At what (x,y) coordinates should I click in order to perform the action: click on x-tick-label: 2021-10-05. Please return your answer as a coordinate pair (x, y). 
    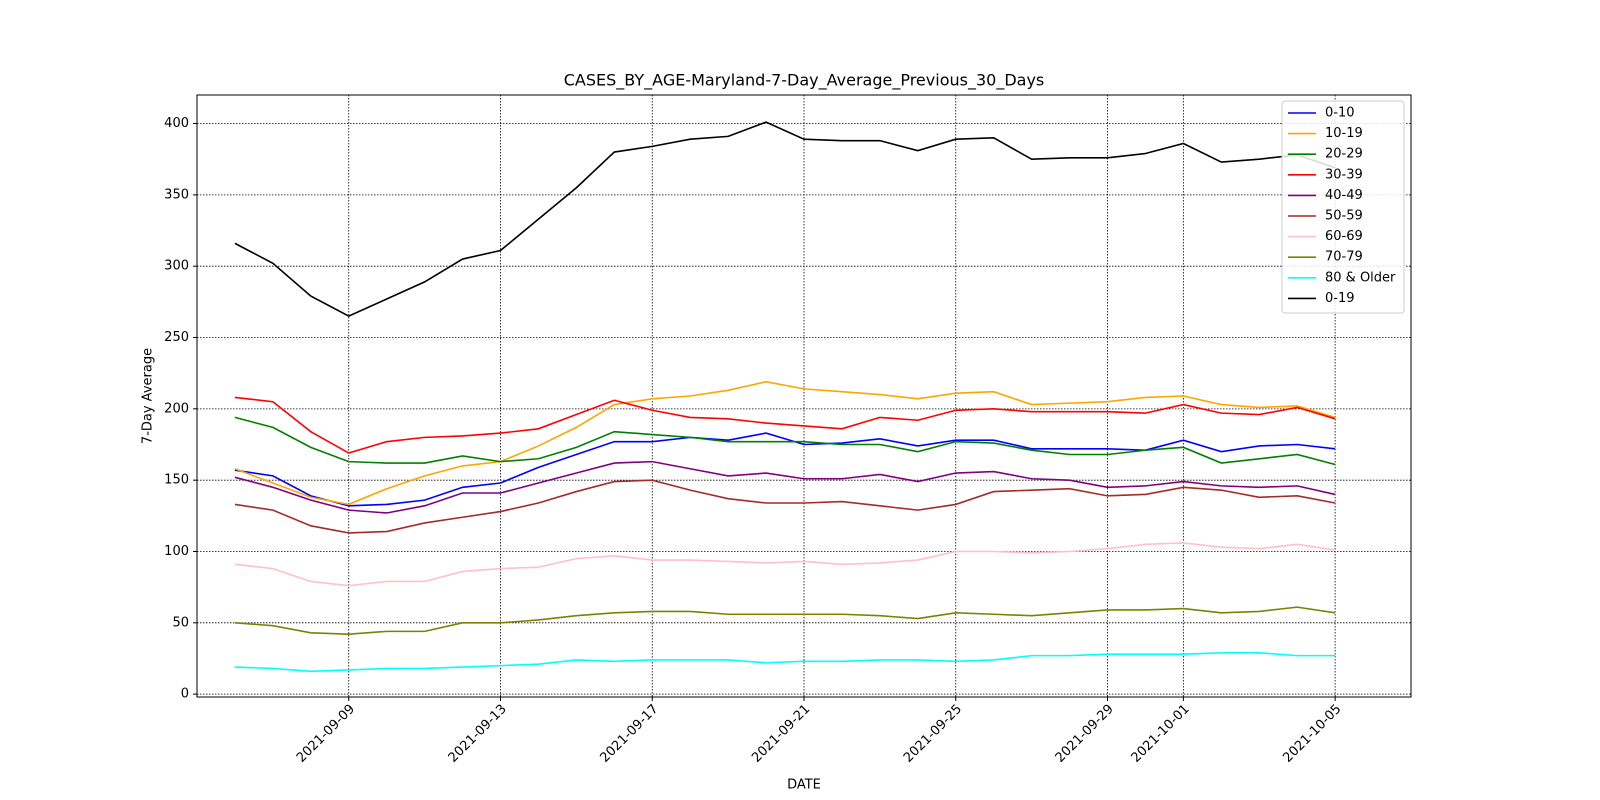
    Looking at the image, I should click on (1312, 734).